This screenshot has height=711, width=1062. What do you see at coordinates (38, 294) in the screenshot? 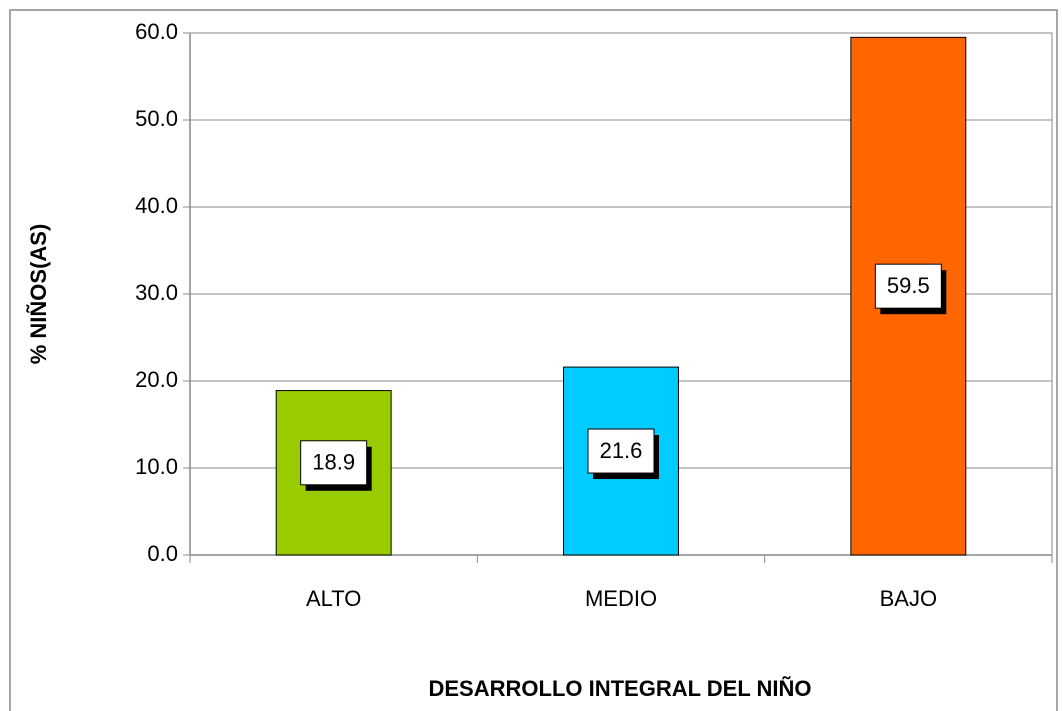
I see `y-axis-title: % NIÑOS(AS)` at bounding box center [38, 294].